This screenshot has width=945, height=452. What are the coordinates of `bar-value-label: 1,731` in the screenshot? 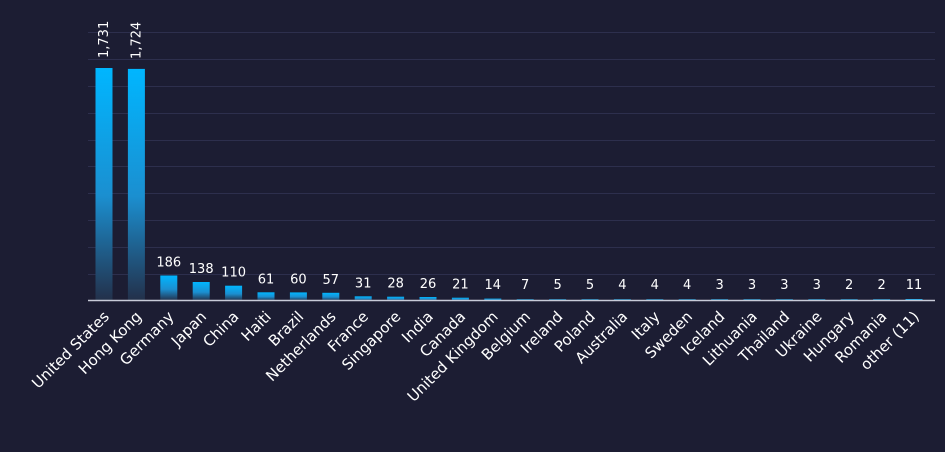 It's located at (104, 39).